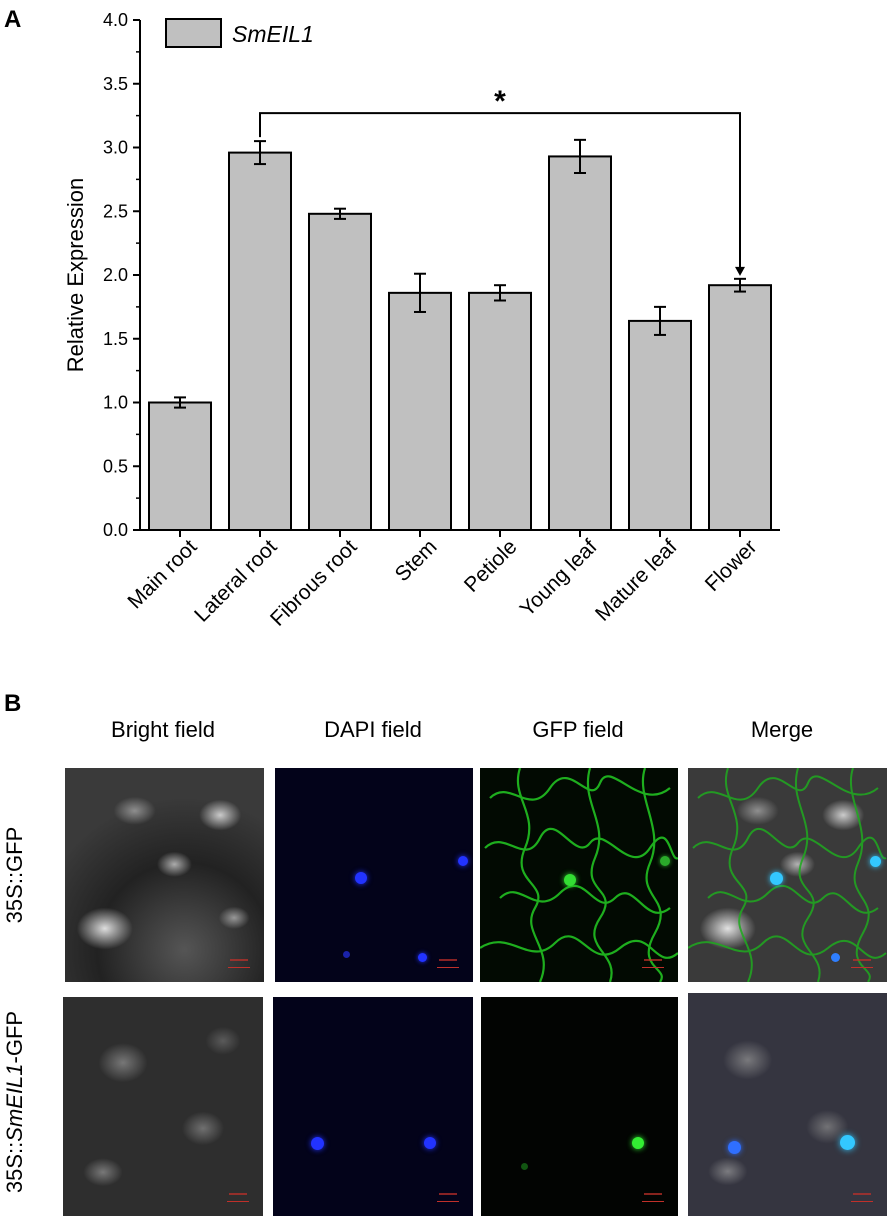  I want to click on legend-swatch, so click(193, 33).